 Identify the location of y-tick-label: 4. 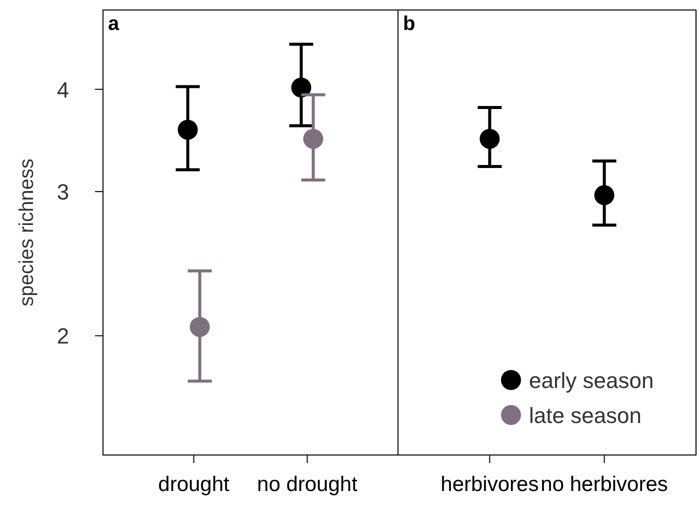
(63, 89).